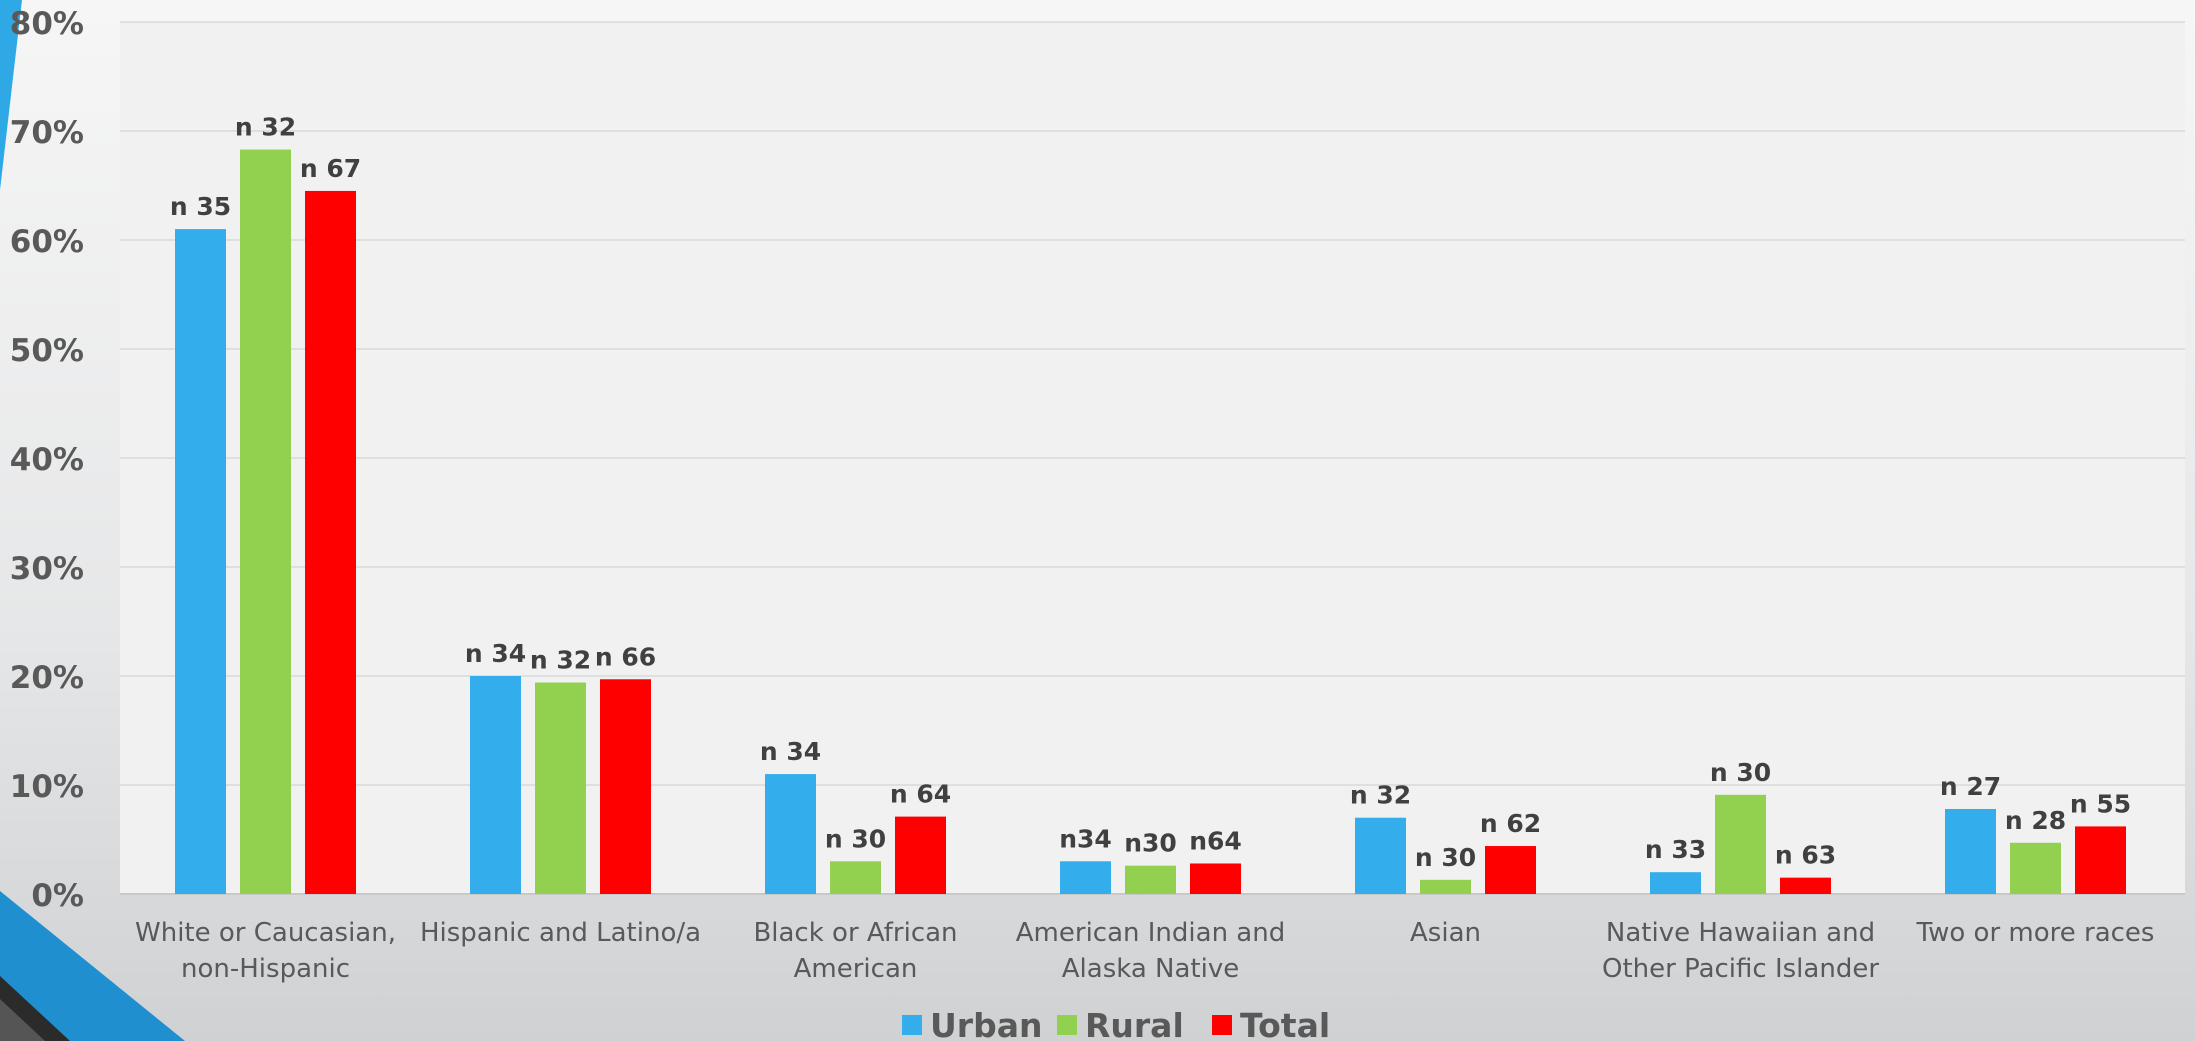 The height and width of the screenshot is (1041, 2195). Describe the element at coordinates (1285, 1023) in the screenshot. I see `legend-label-total: Total` at that location.